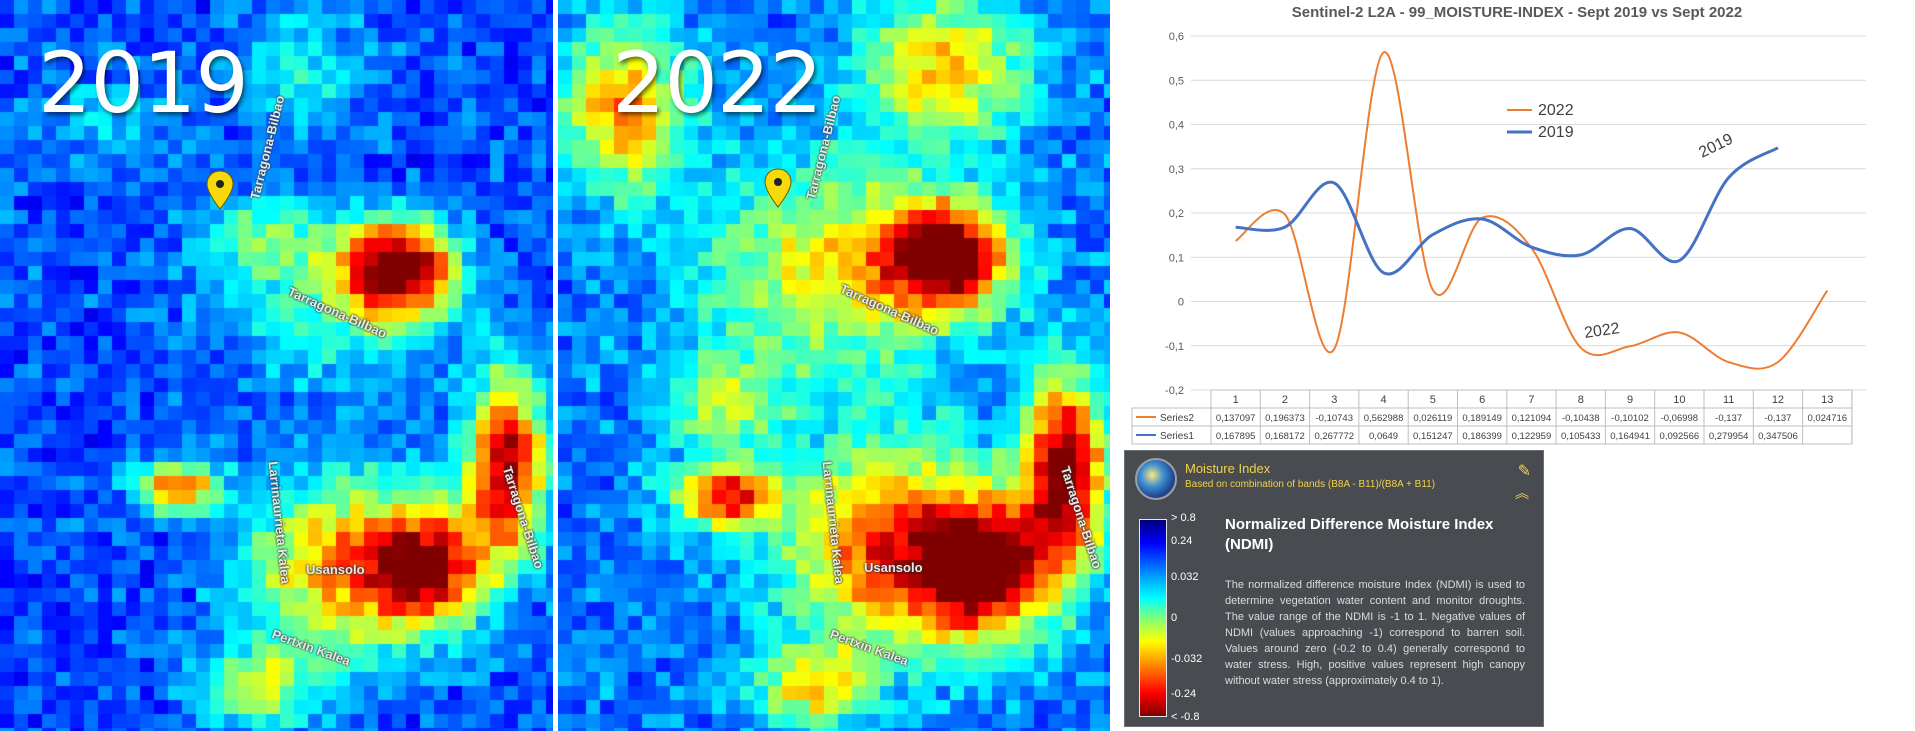 The width and height of the screenshot is (1915, 731). I want to click on edit-icon: ✎, so click(1524, 471).